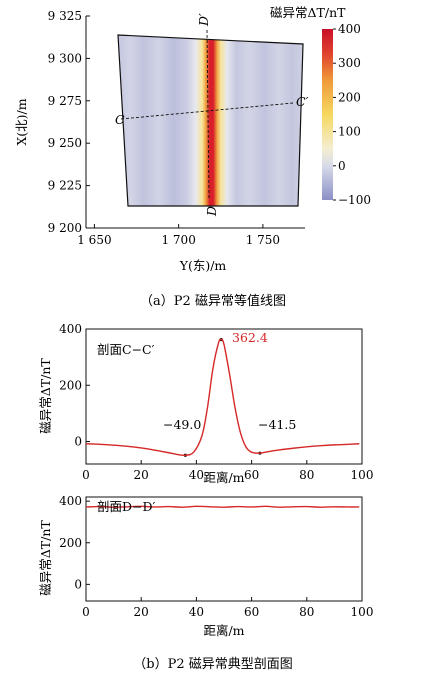 This screenshot has height=681, width=427. Describe the element at coordinates (78, 584) in the screenshot. I see `profile-d-y-tick-label: 0` at that location.